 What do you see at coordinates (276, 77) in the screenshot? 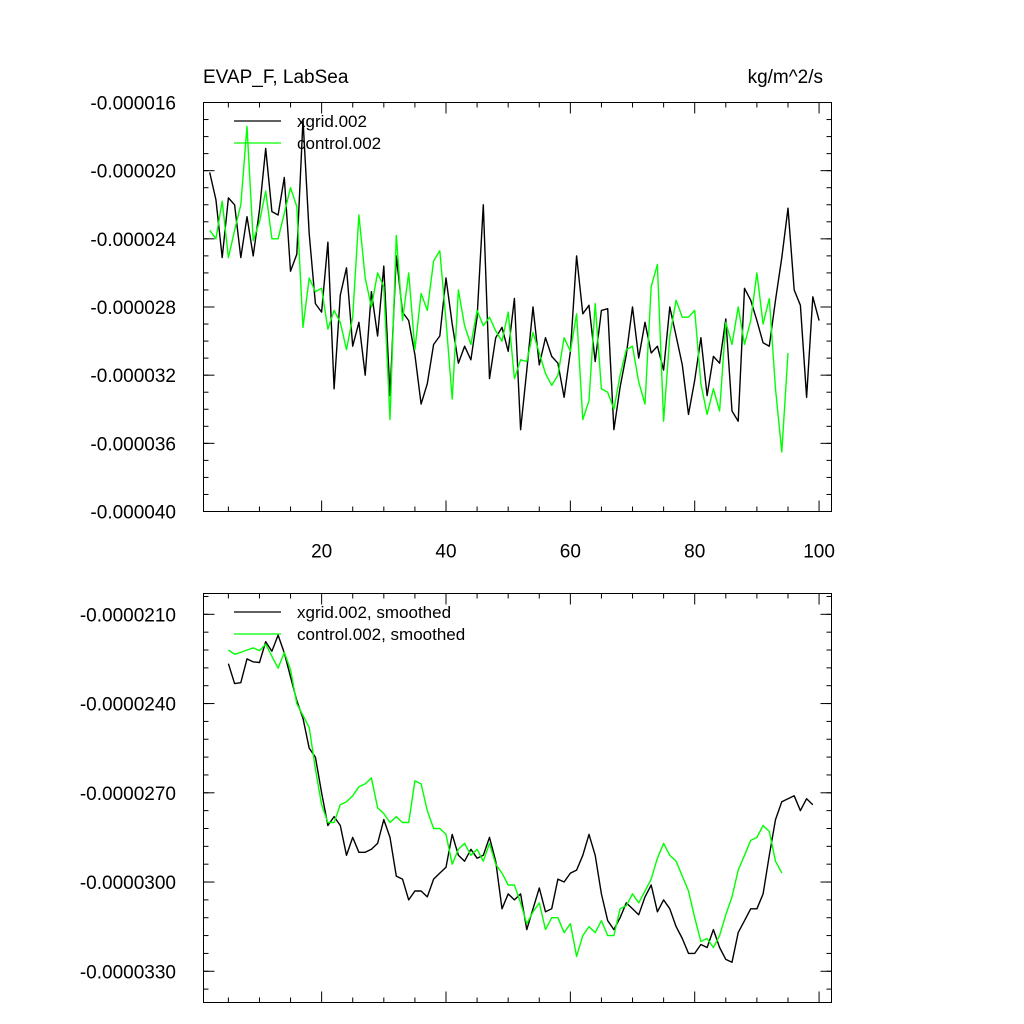
I see `chart-title: EVAP_F, LabSea` at bounding box center [276, 77].